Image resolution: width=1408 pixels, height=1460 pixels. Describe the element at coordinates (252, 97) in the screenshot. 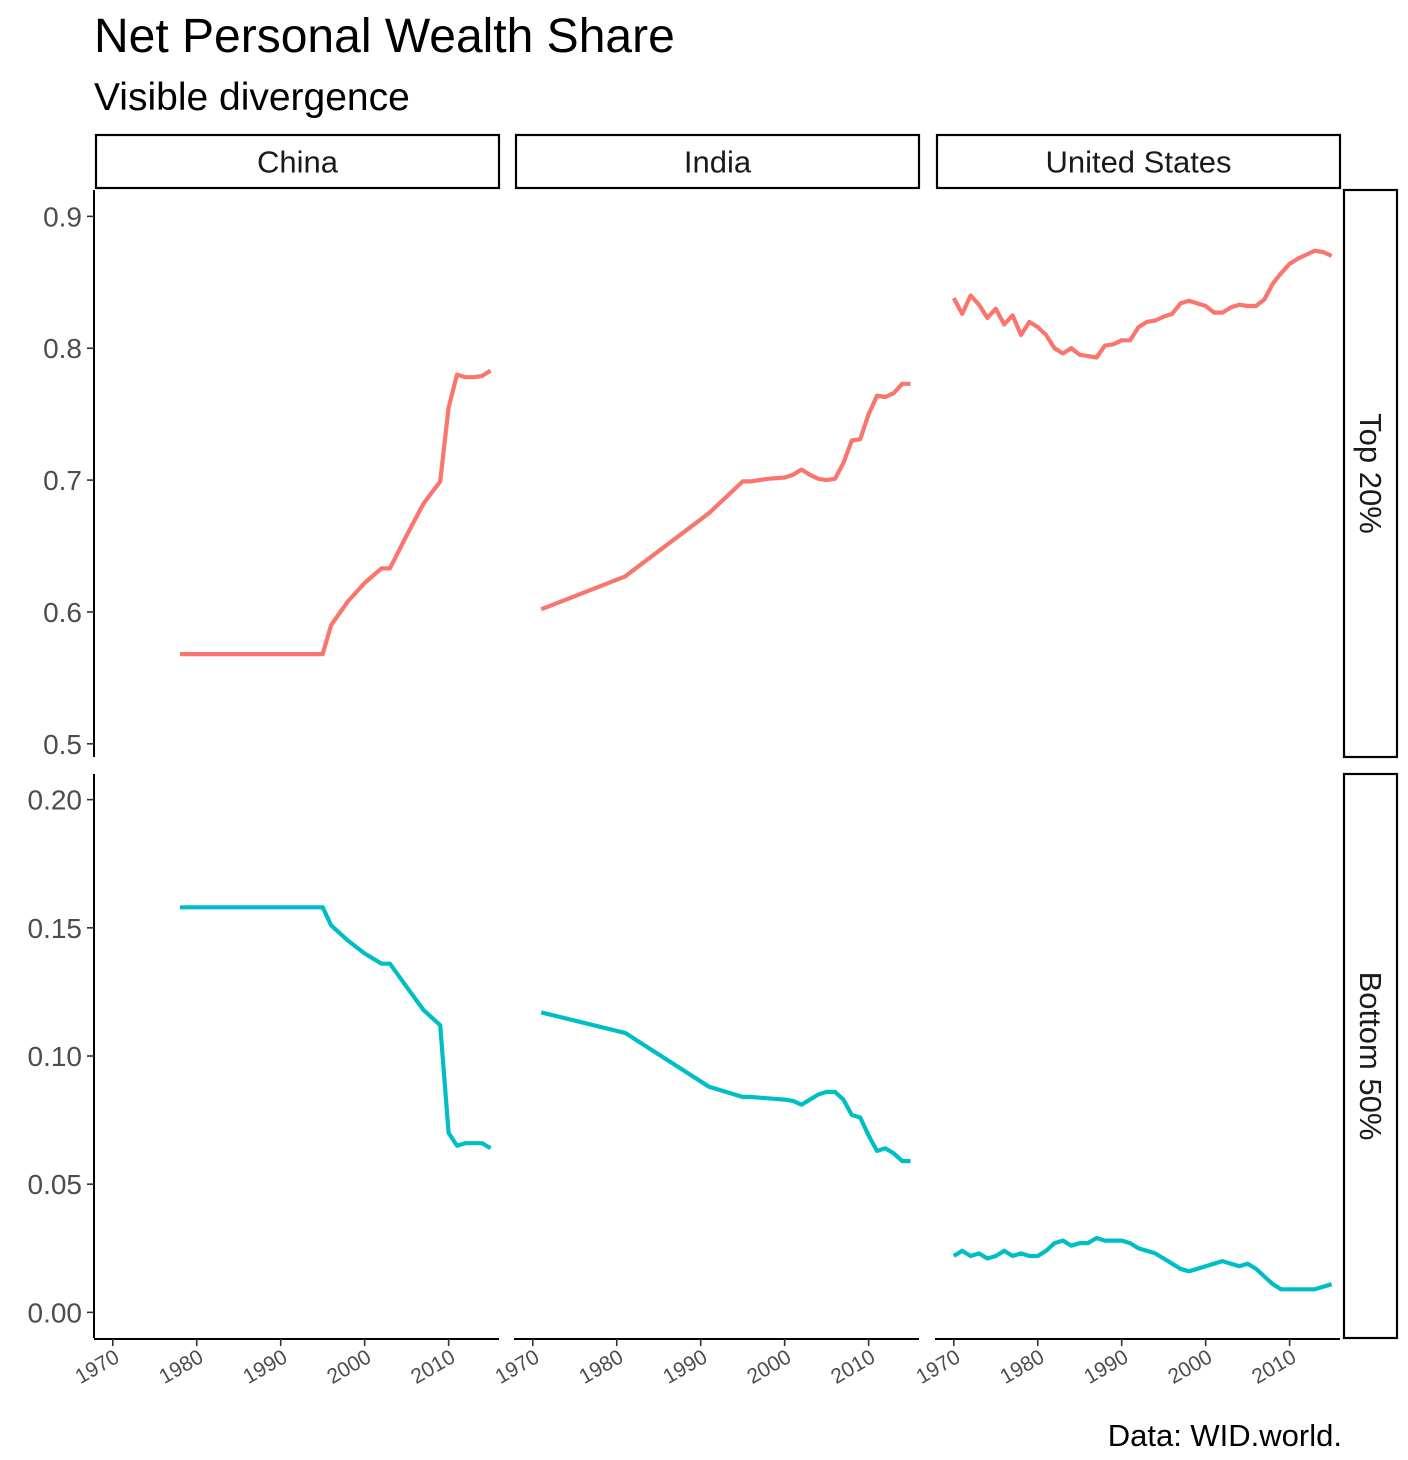

I see `chart-subtitle: Visible divergence` at that location.